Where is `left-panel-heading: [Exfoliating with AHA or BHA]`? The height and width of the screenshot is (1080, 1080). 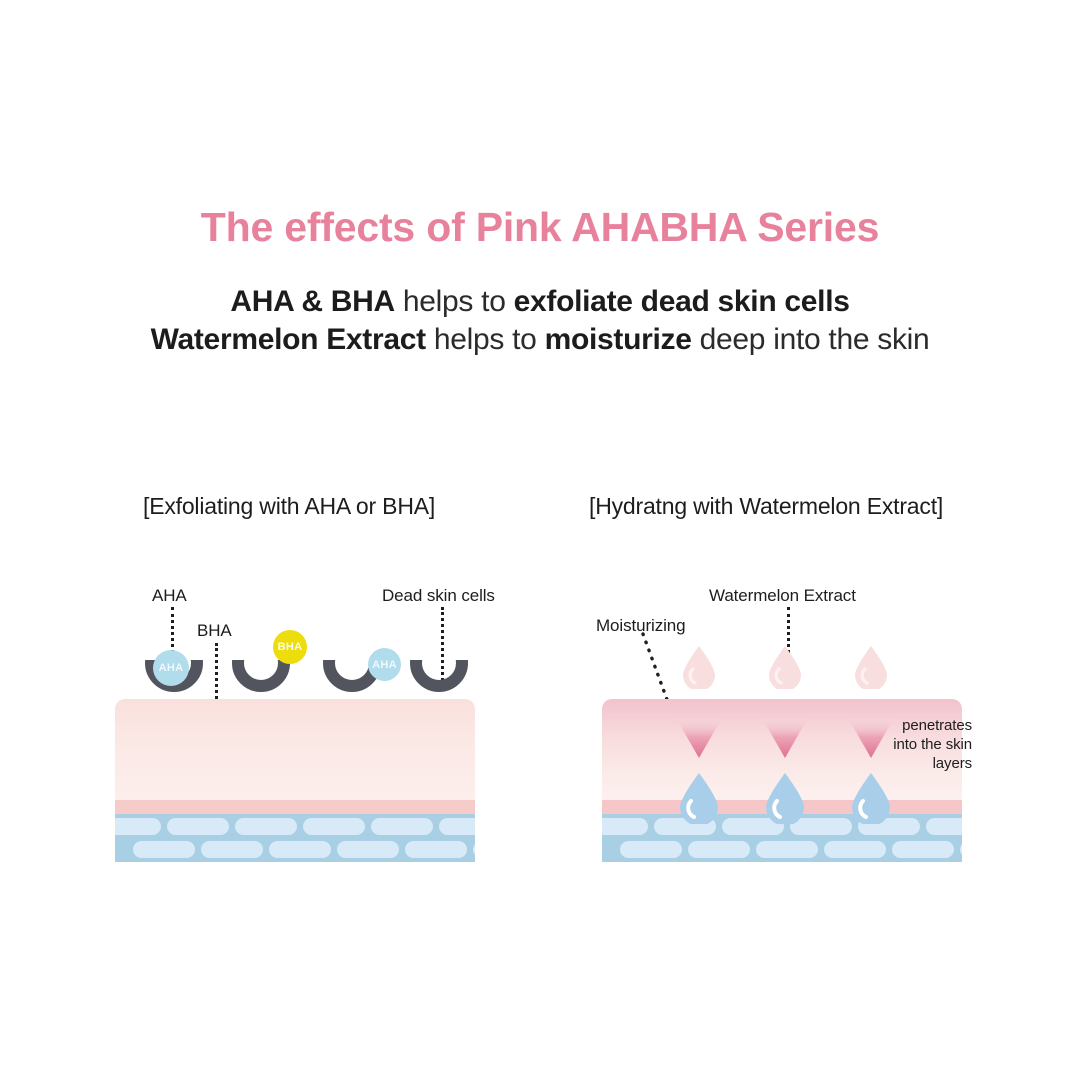
left-panel-heading: [Exfoliating with AHA or BHA] is located at coordinates (289, 506).